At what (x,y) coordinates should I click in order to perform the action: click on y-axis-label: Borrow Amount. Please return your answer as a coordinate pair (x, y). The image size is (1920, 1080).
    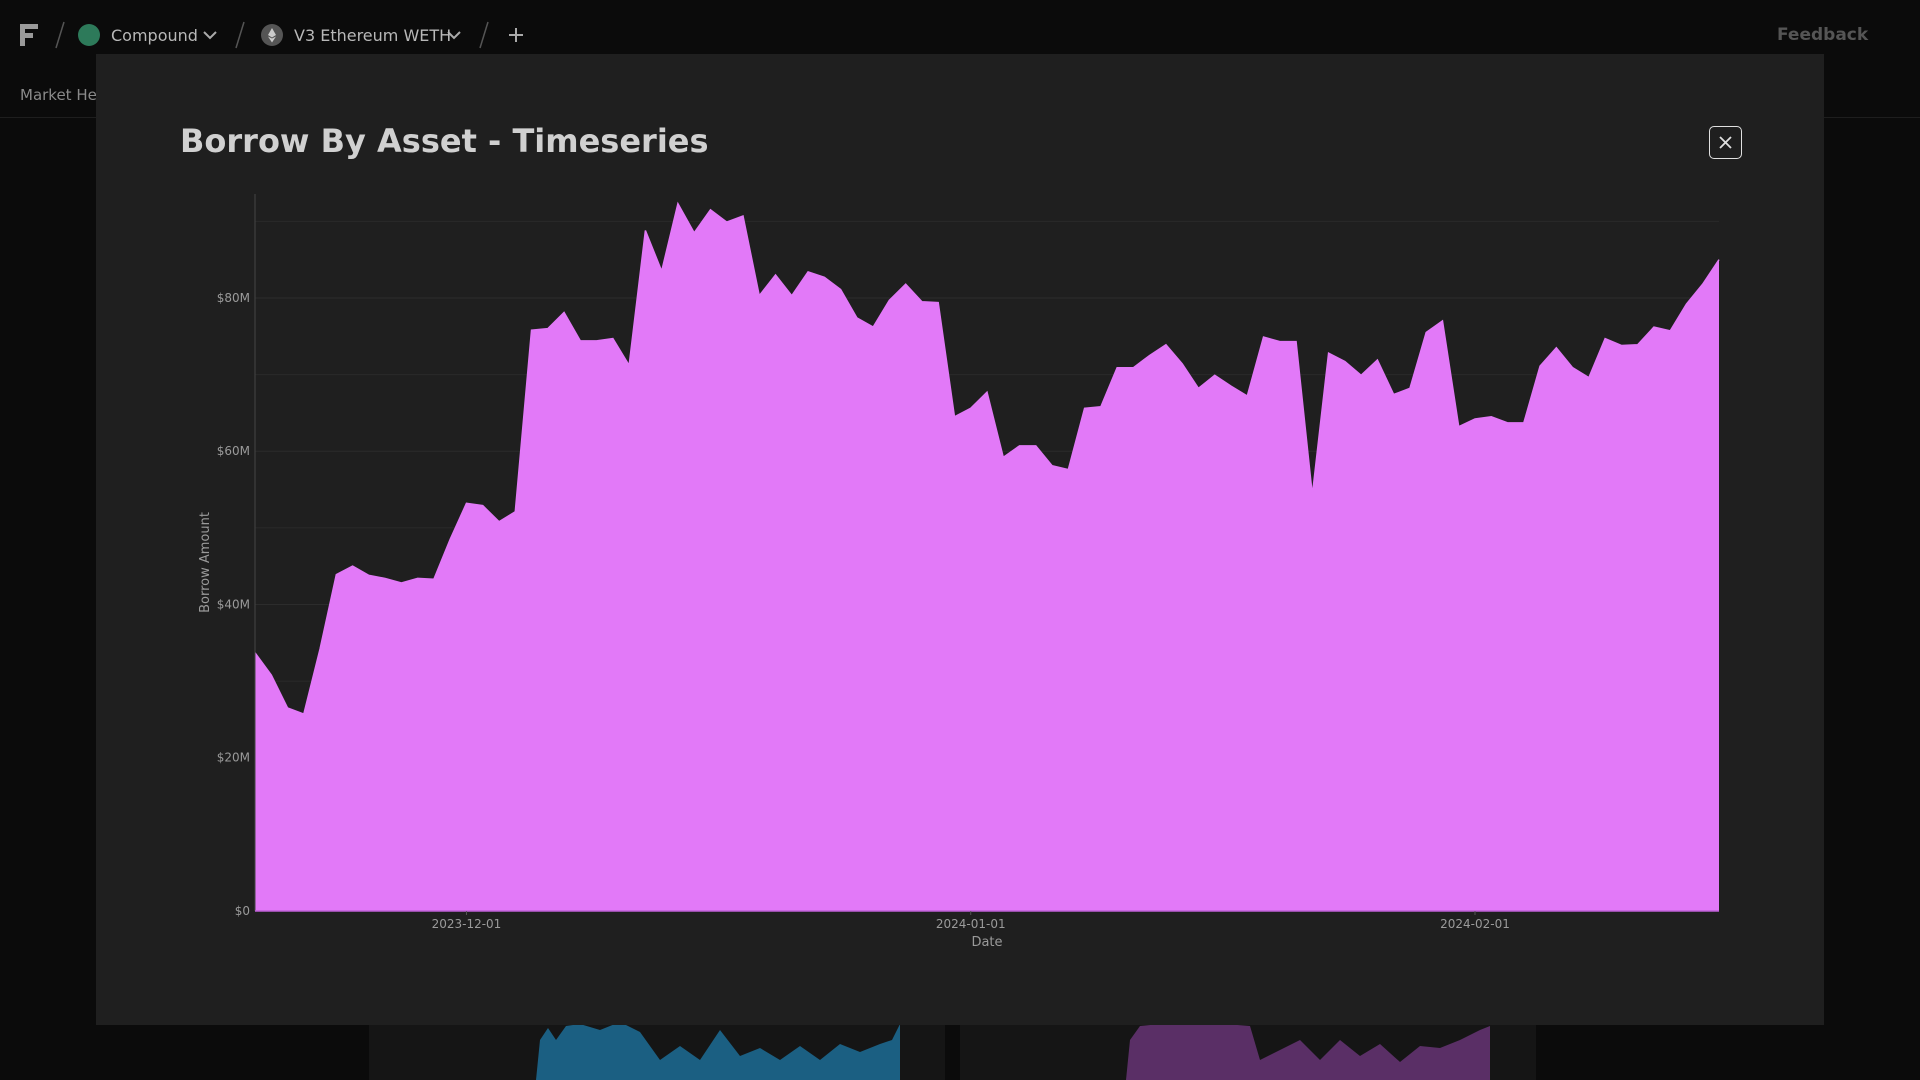
    Looking at the image, I should click on (205, 562).